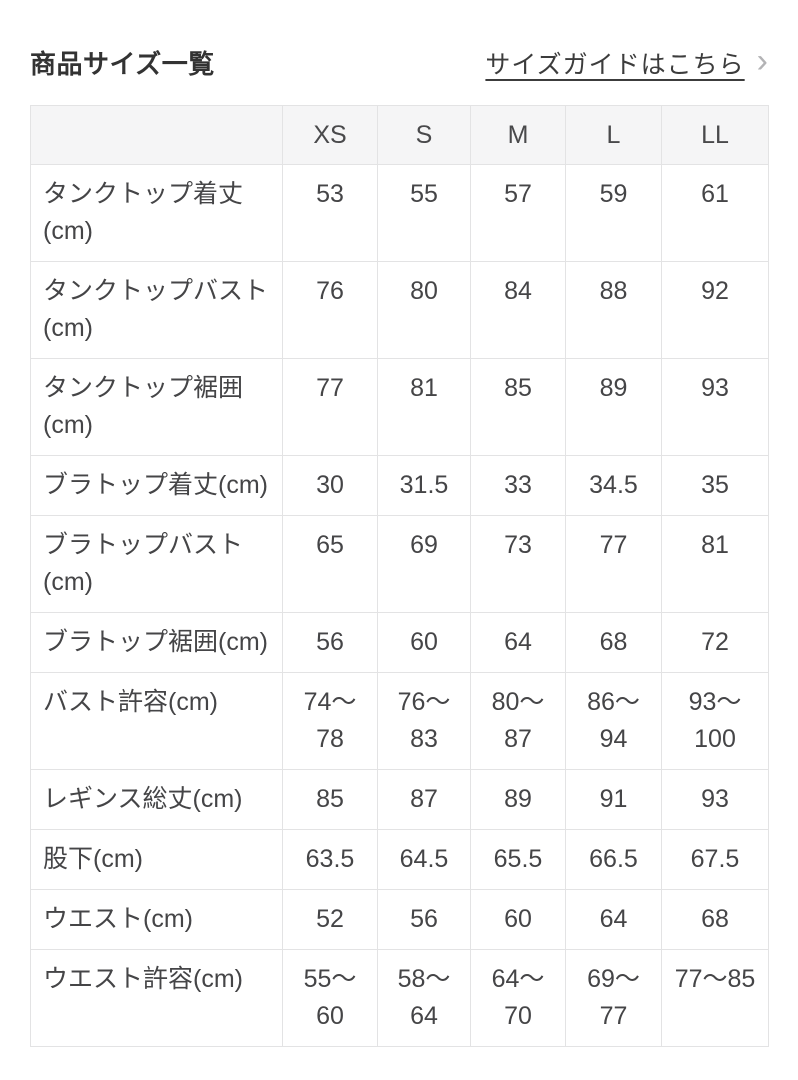 This screenshot has height=1080, width=798. I want to click on column-header-xs: XS, so click(330, 135).